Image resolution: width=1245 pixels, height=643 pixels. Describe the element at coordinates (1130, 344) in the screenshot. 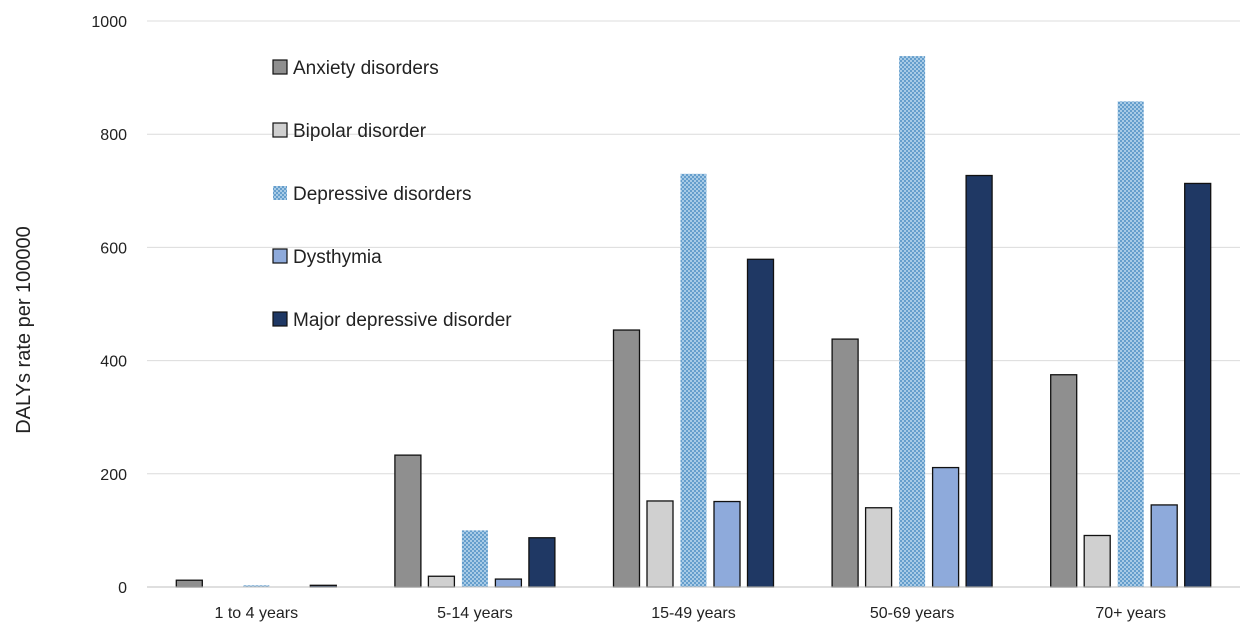

I see `bar-depressive-disorders-70-years` at that location.